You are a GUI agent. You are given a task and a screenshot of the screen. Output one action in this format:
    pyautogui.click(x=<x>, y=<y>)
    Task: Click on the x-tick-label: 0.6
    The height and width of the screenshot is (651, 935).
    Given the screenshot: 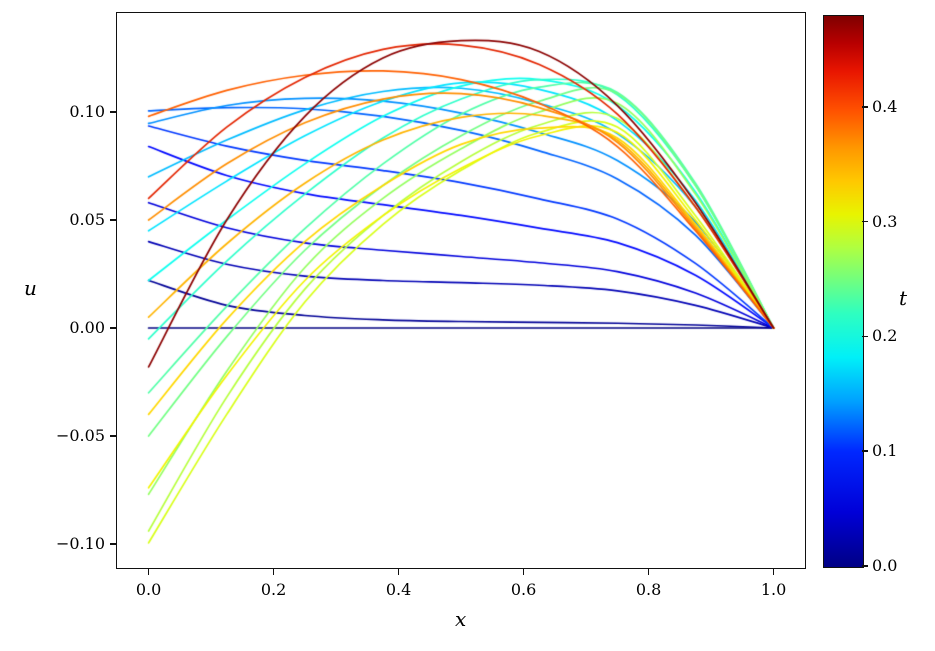 What is the action you would take?
    pyautogui.click(x=523, y=589)
    